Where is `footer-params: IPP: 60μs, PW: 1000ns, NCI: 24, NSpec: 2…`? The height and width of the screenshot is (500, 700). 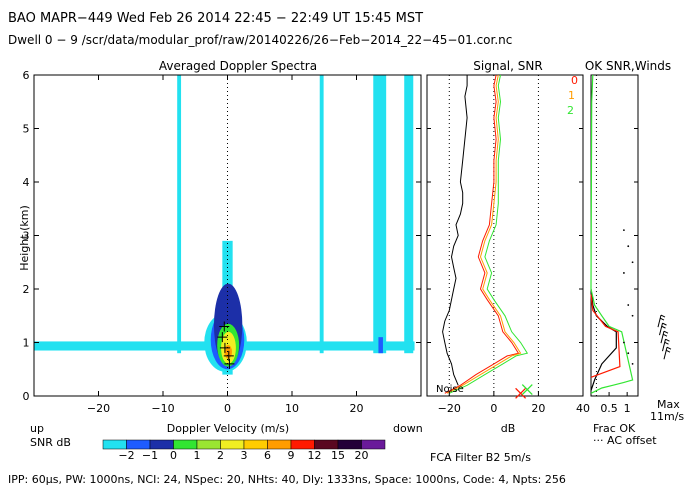 footer-params: IPP: 60μs, PW: 1000ns, NCI: 24, NSpec: 2… is located at coordinates (287, 479).